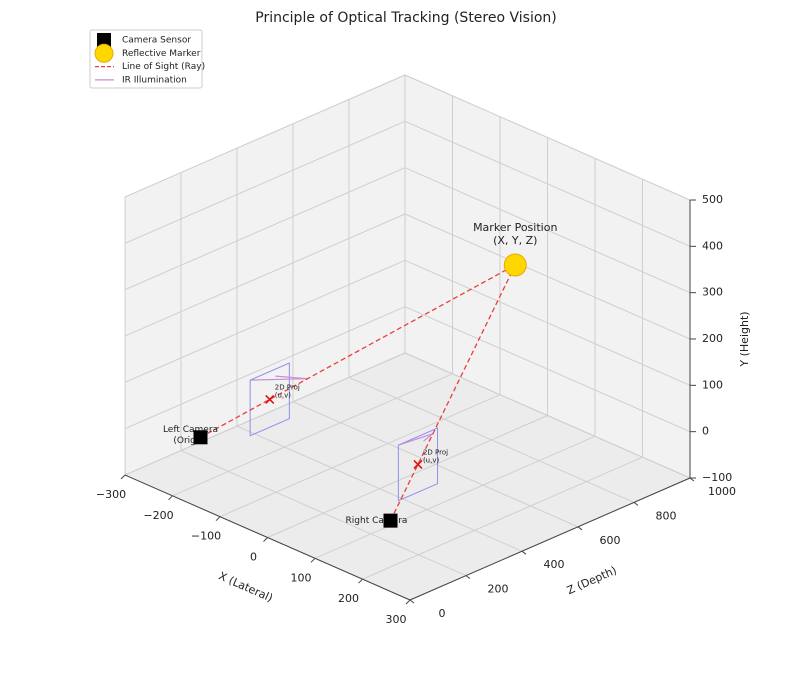 This screenshot has height=676, width=812. I want to click on z-tick-label: 800, so click(666, 515).